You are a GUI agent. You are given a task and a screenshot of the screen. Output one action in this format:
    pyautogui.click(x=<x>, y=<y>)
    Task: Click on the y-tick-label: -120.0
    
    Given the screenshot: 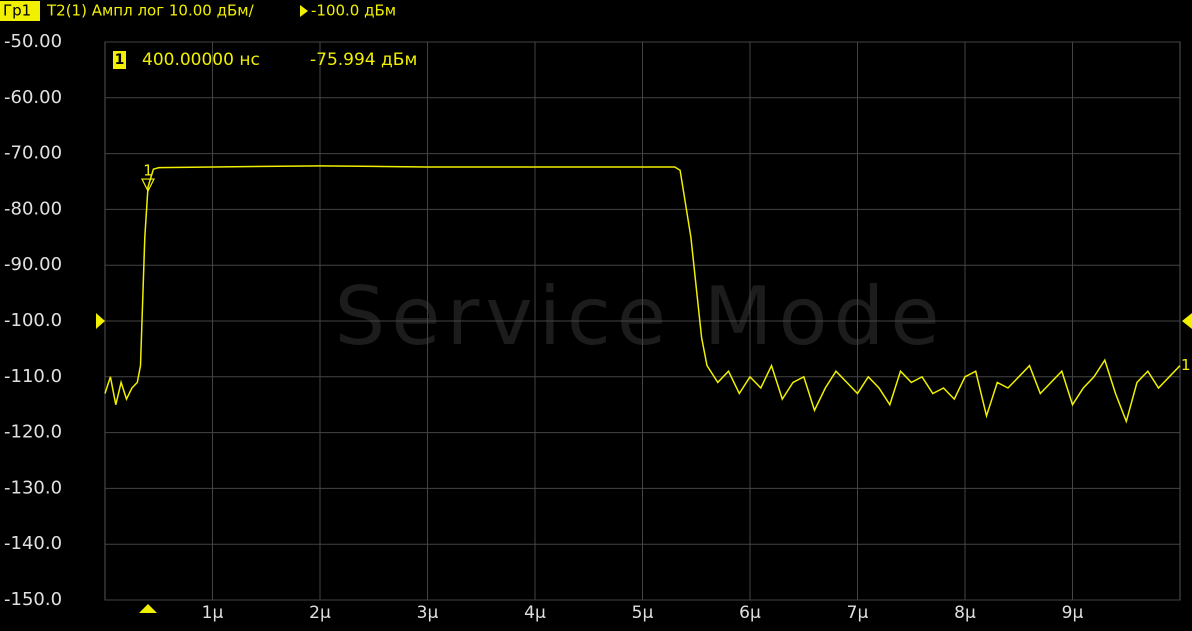 What is the action you would take?
    pyautogui.click(x=33, y=432)
    